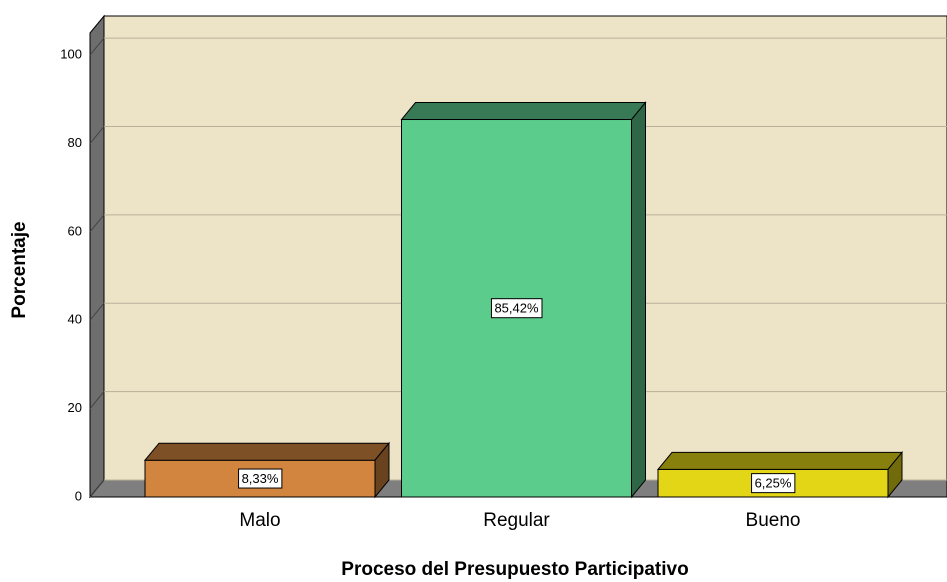 Image resolution: width=947 pixels, height=582 pixels. What do you see at coordinates (75, 230) in the screenshot?
I see `y-tick-label: 60` at bounding box center [75, 230].